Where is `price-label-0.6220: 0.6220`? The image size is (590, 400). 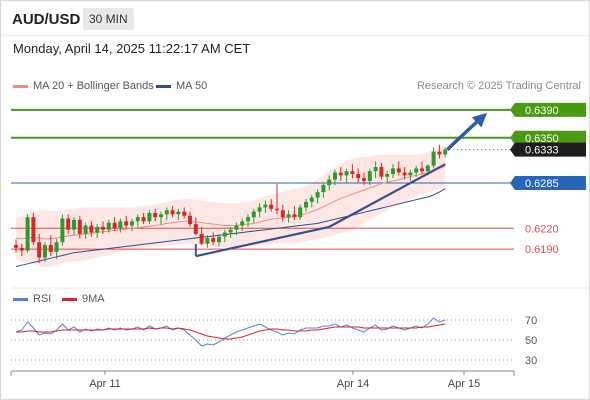
price-label-0.6220: 0.6220 is located at coordinates (542, 229).